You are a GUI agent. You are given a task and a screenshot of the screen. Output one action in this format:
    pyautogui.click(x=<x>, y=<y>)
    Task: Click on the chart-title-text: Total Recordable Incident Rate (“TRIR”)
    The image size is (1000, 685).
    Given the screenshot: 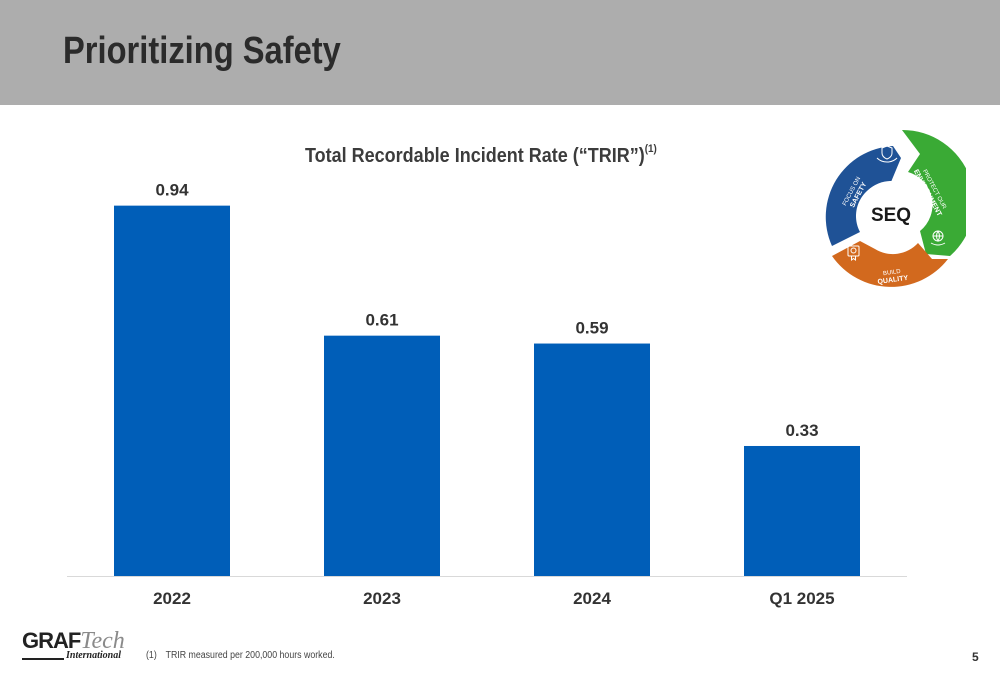 What is the action you would take?
    pyautogui.click(x=475, y=156)
    